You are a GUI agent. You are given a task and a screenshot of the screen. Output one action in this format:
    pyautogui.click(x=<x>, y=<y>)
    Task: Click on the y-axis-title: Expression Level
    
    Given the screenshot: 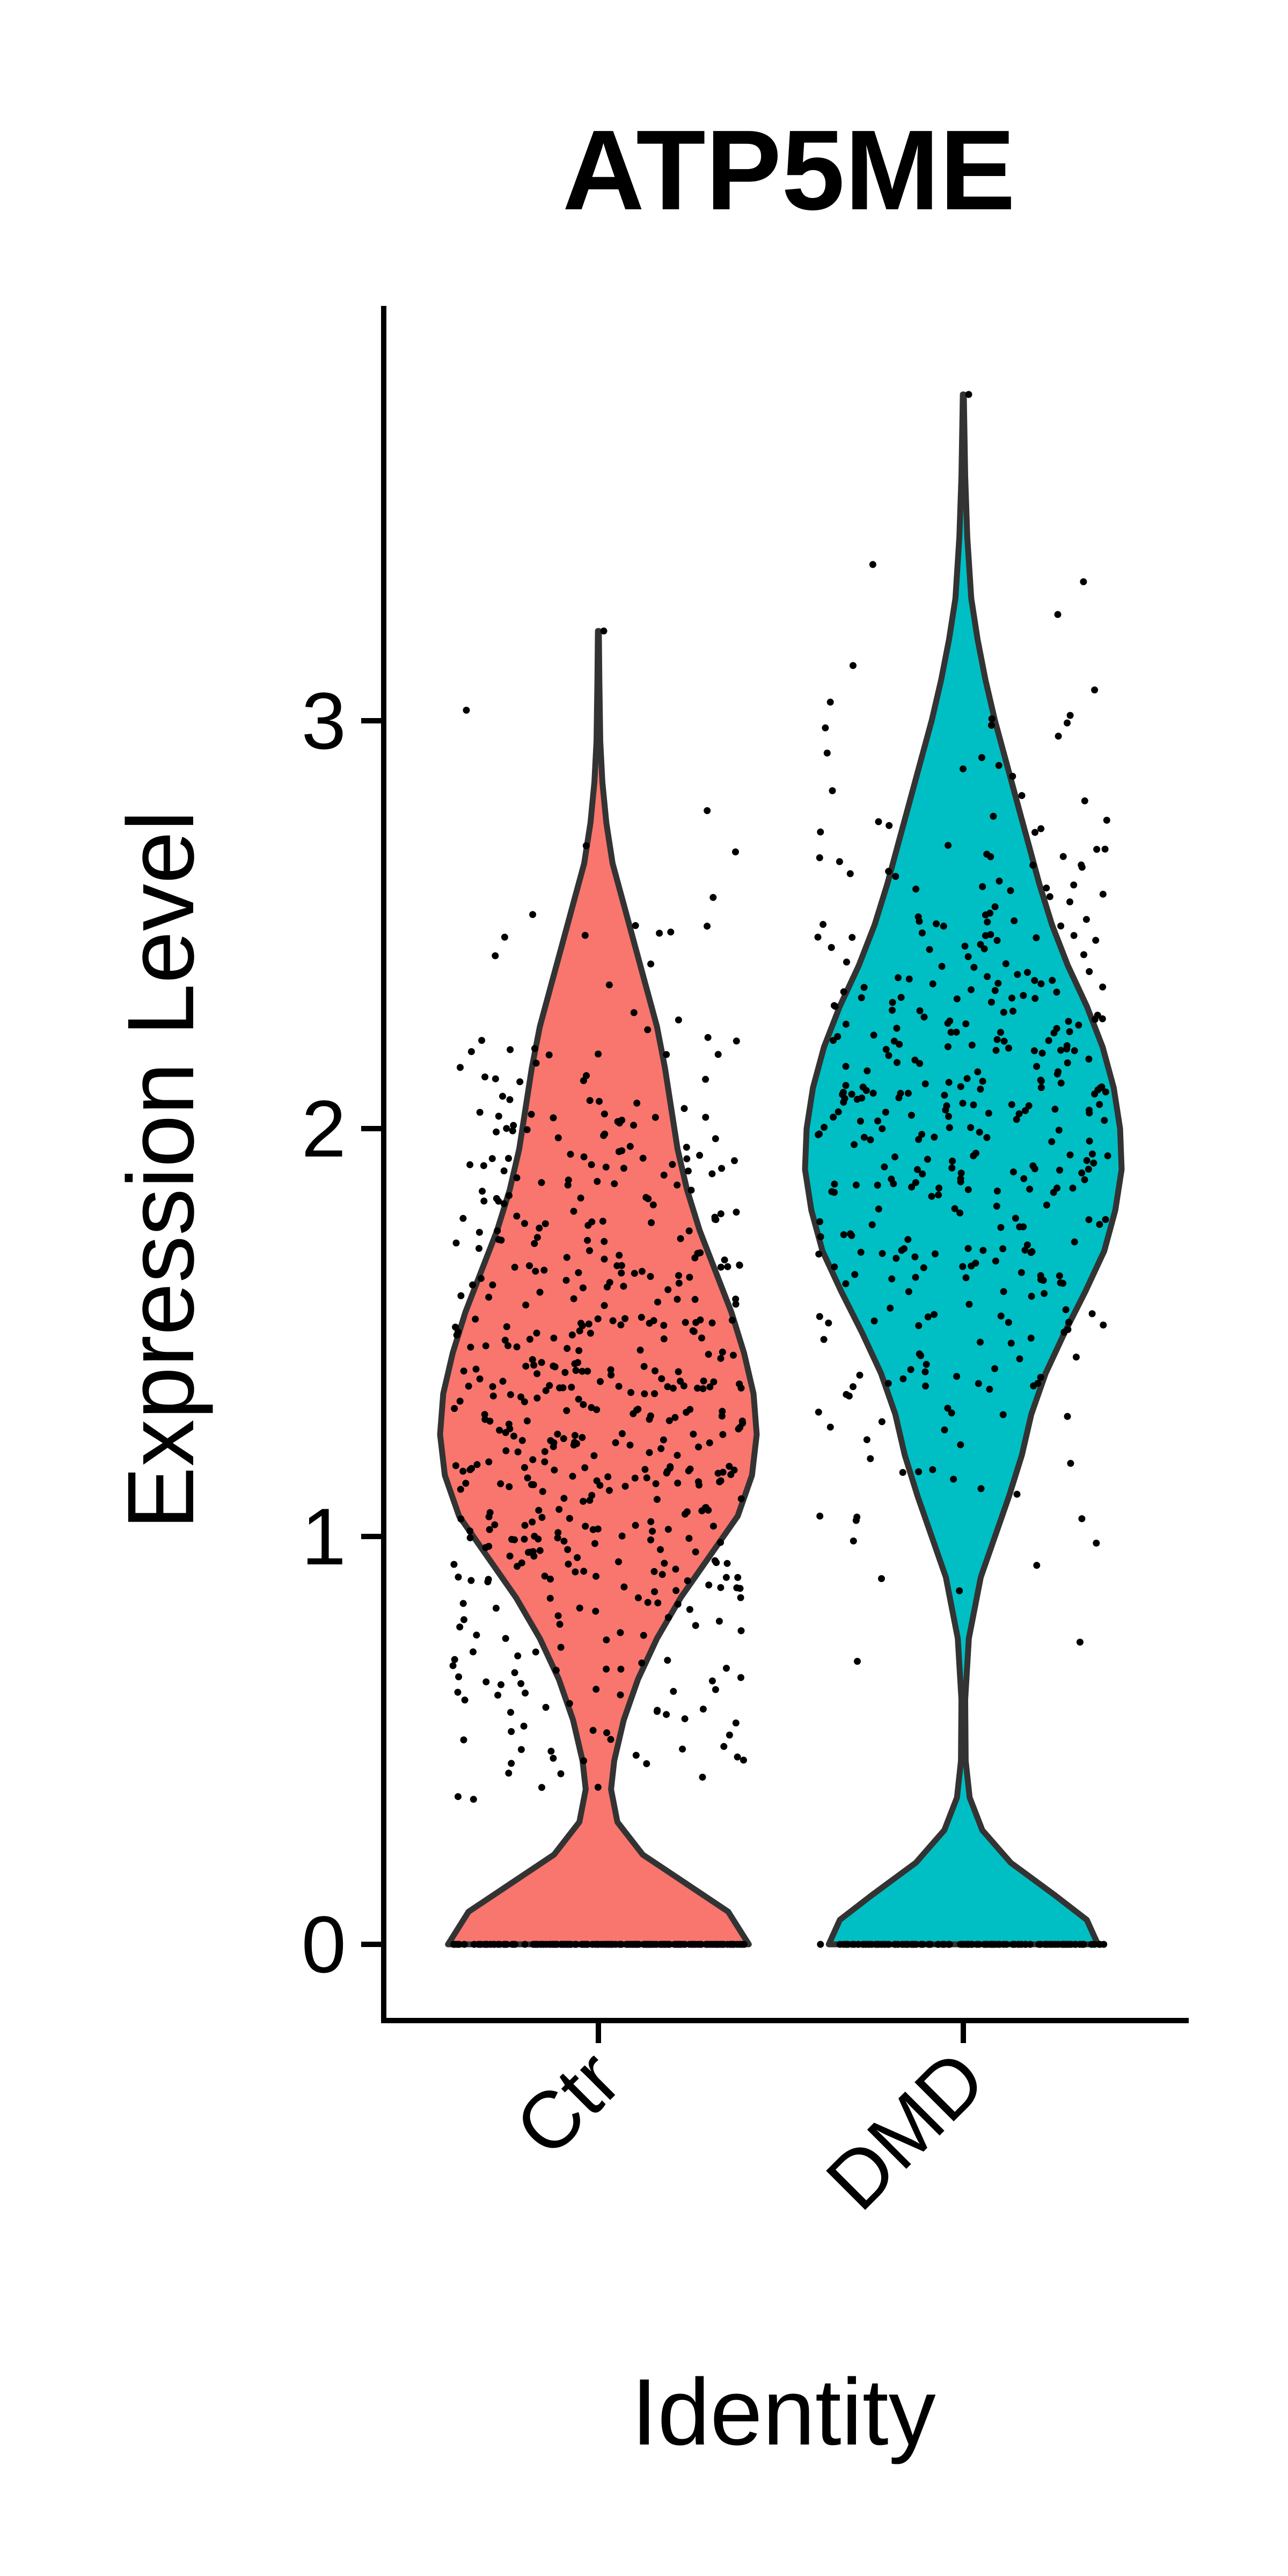 What is the action you would take?
    pyautogui.click(x=161, y=1169)
    